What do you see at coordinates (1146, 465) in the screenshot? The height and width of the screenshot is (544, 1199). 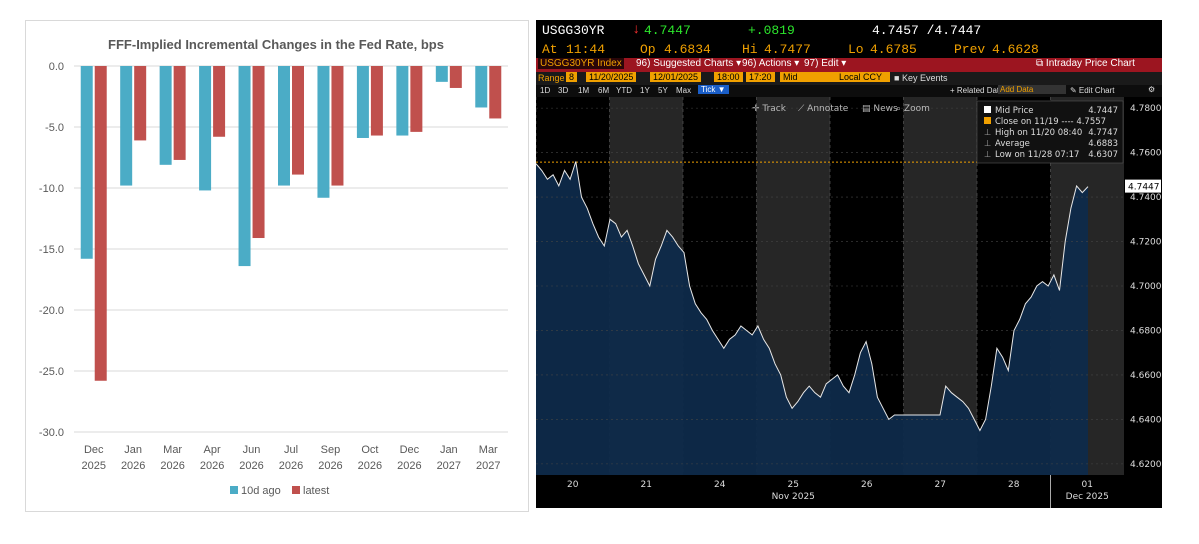 I see `y-tick-label: 4.6200` at bounding box center [1146, 465].